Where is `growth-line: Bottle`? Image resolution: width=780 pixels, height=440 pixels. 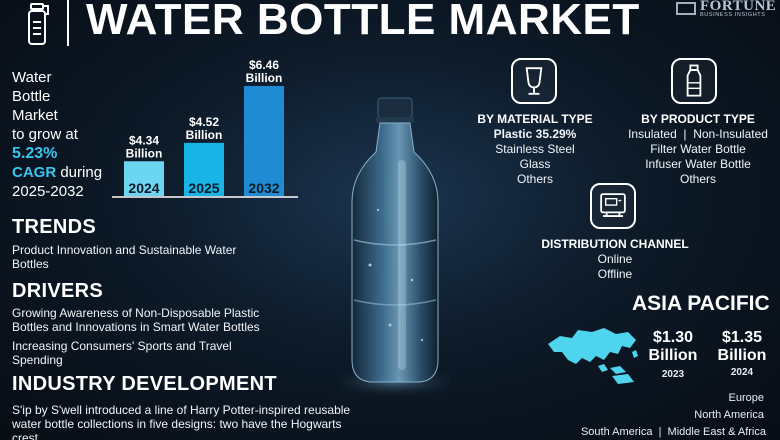
growth-line: Bottle is located at coordinates (31, 96).